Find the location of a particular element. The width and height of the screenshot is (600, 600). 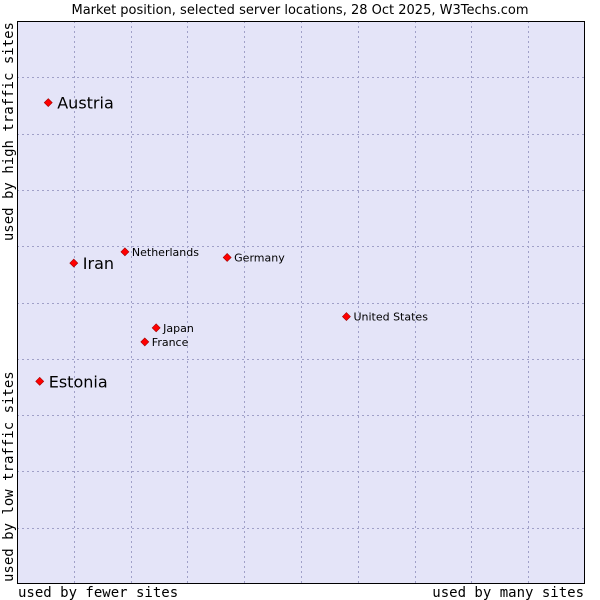

point-netherlands: Netherlands is located at coordinates (159, 252).